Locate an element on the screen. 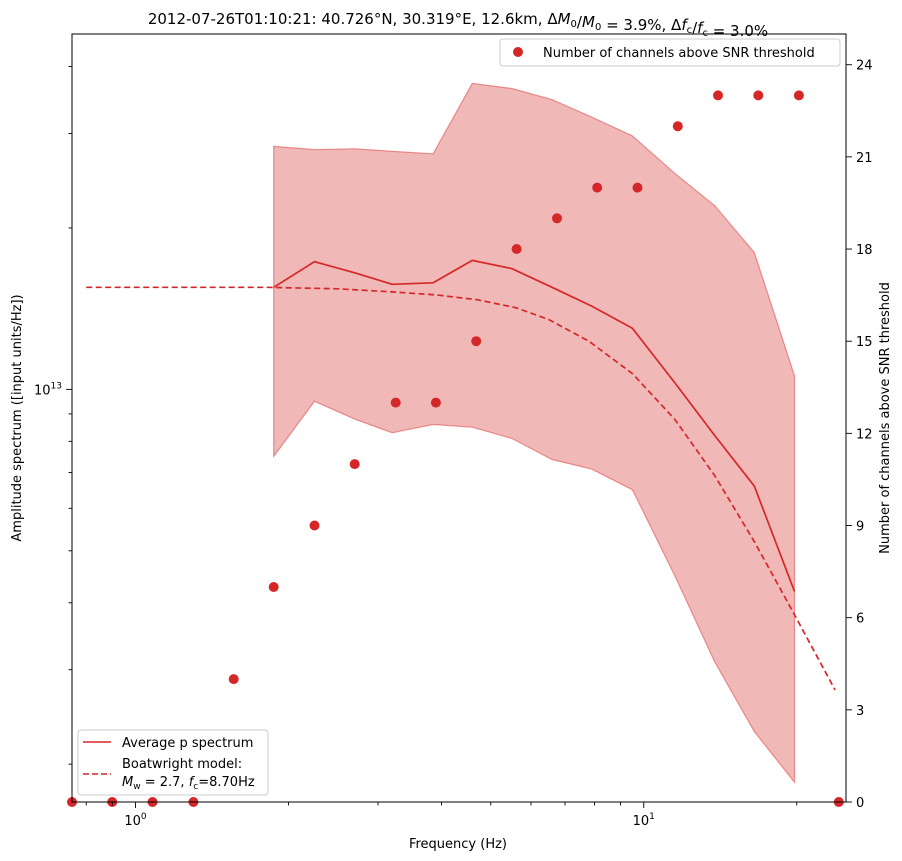 Image resolution: width=902 pixels, height=861 pixels. legend-upper-box is located at coordinates (670, 52).